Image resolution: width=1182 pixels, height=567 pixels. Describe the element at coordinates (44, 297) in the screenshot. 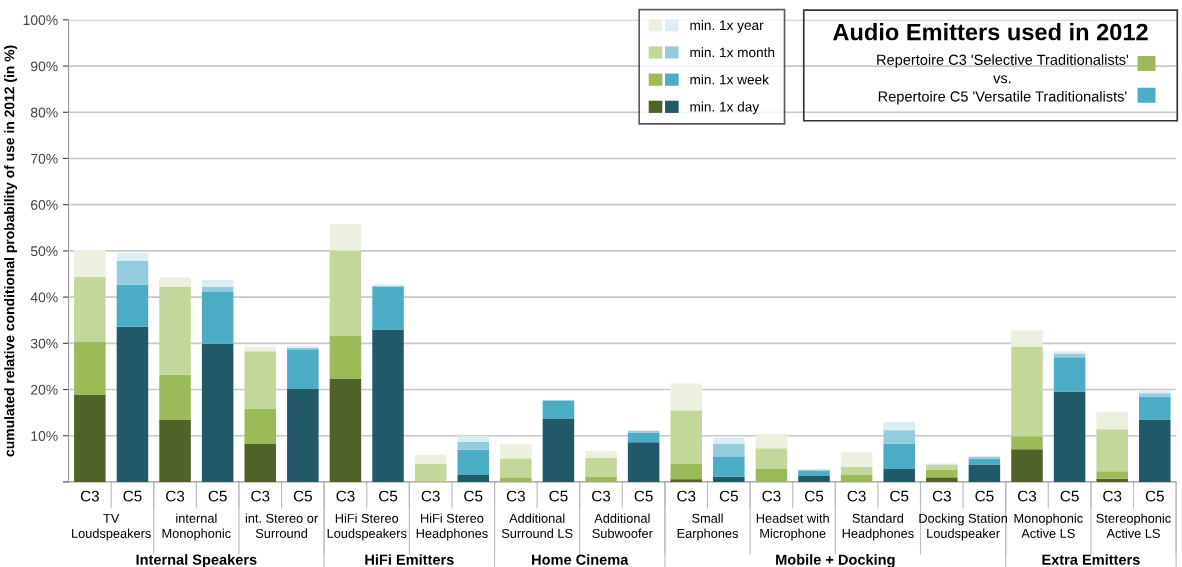

I see `y-tick-label: 40%` at that location.